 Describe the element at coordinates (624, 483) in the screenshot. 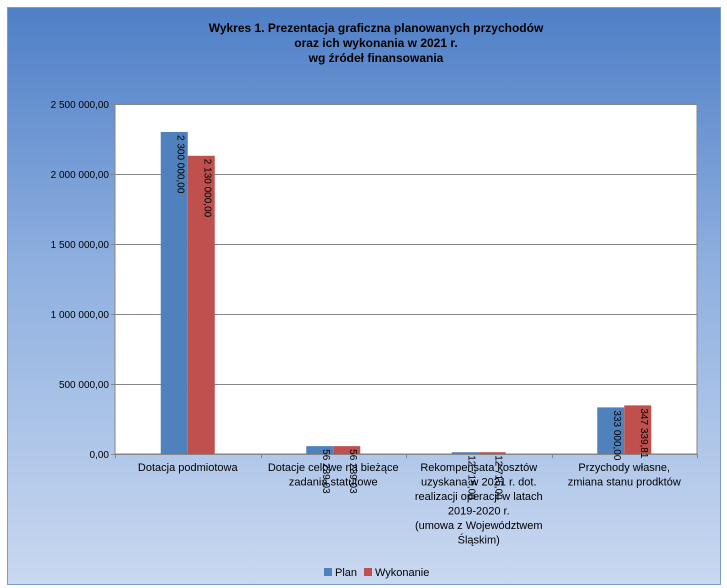

I see `x-category-label: zmiana stanu prodktów` at that location.